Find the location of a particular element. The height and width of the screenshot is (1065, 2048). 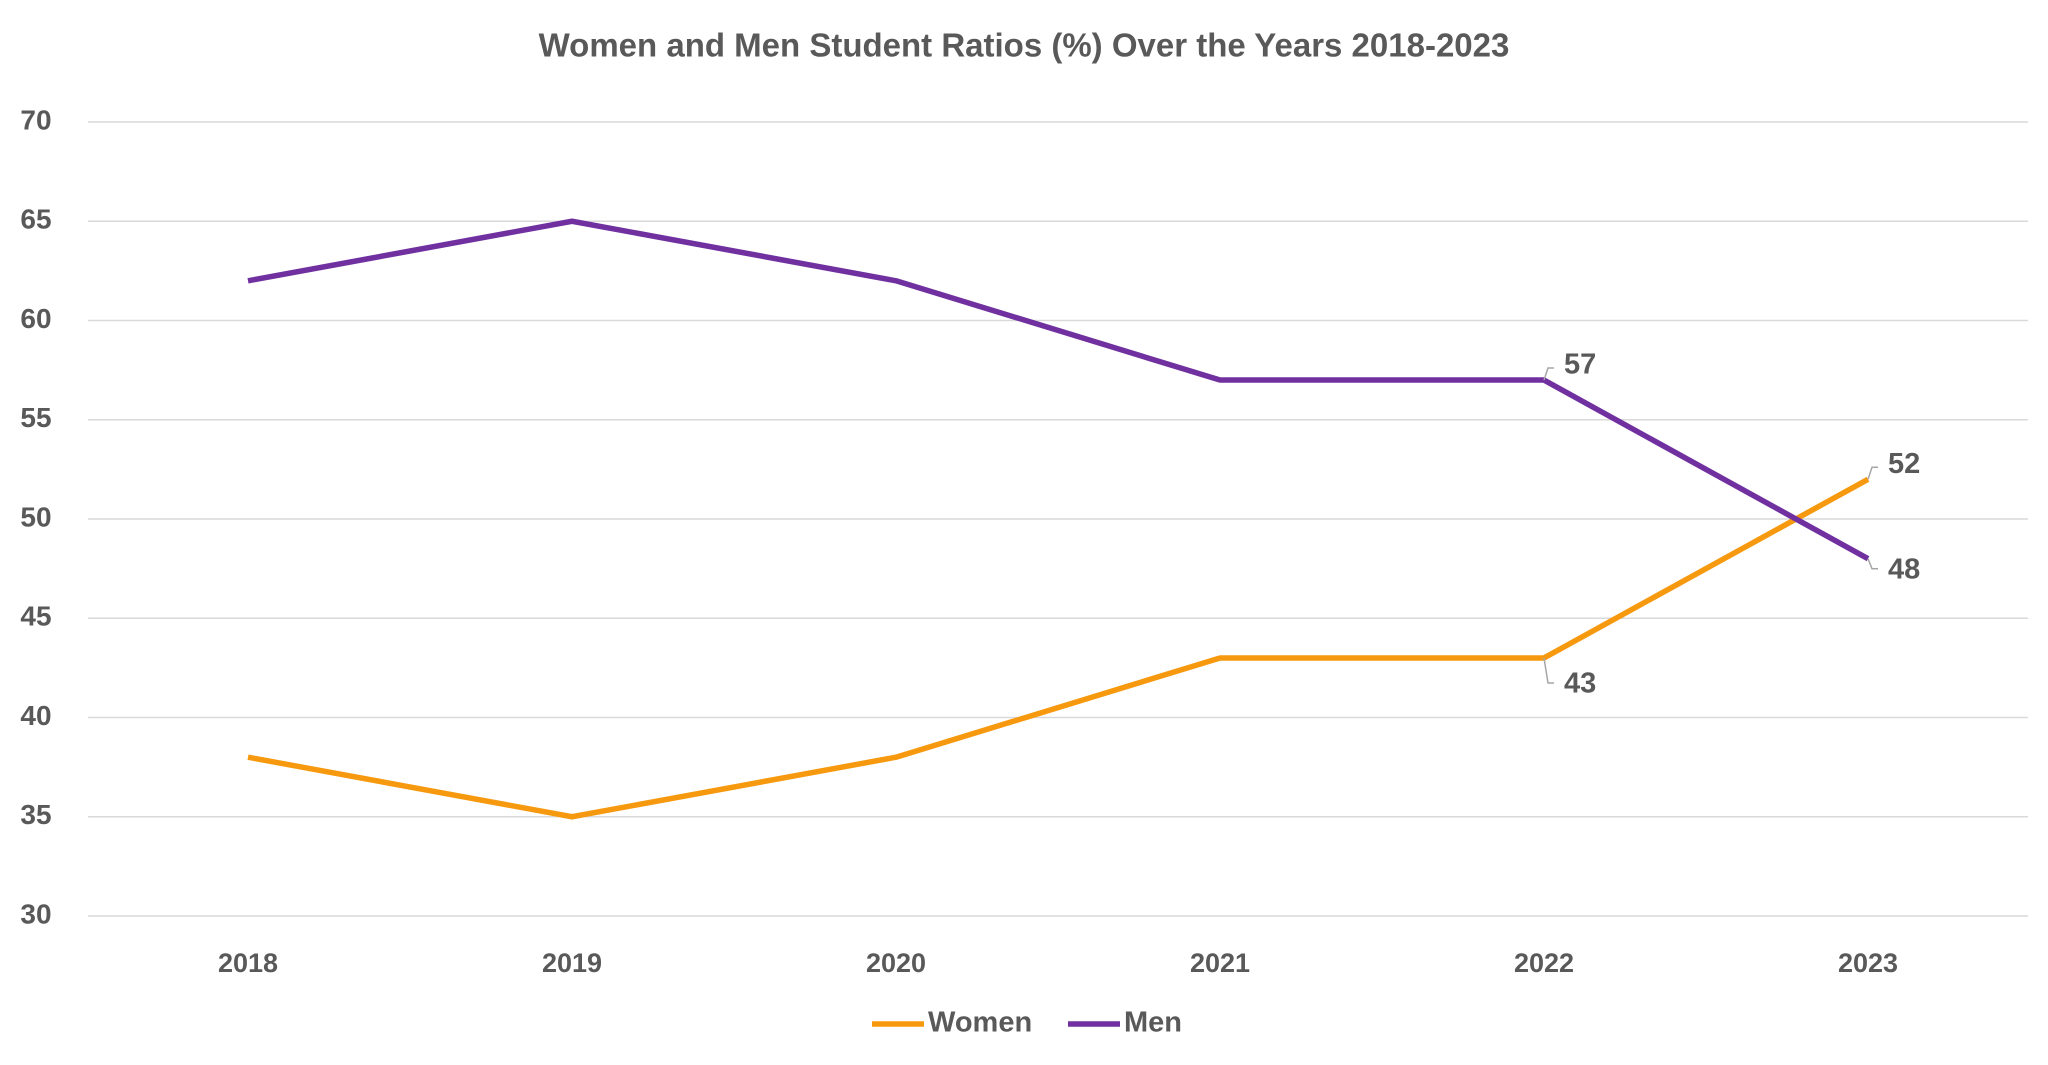

data-label: 57 is located at coordinates (1580, 365).